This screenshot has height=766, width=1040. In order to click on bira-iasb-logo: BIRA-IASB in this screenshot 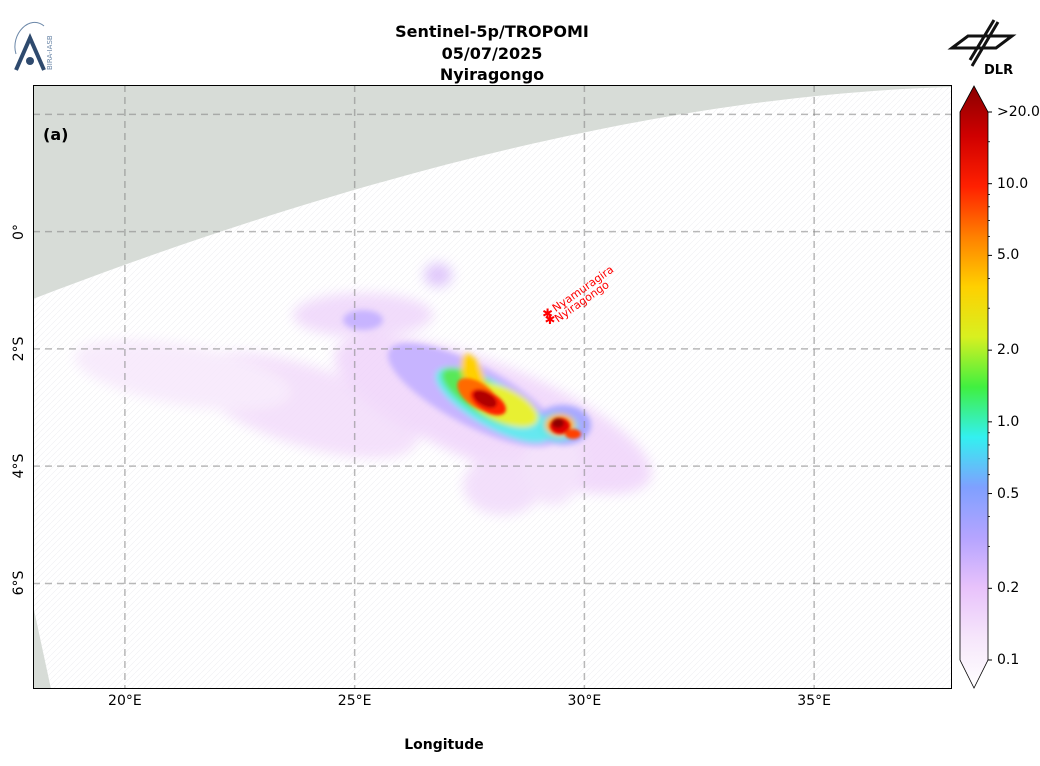, I will do `click(34, 46)`.